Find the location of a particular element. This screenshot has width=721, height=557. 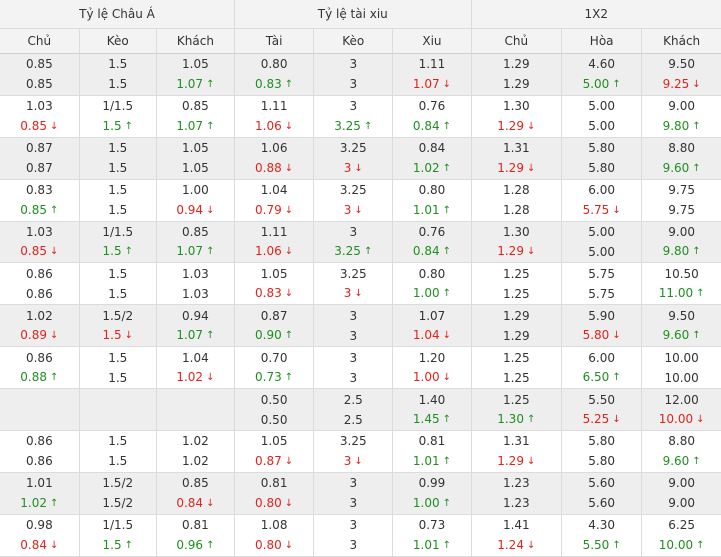

odds-cell: 1.31 is located at coordinates (517, 148).